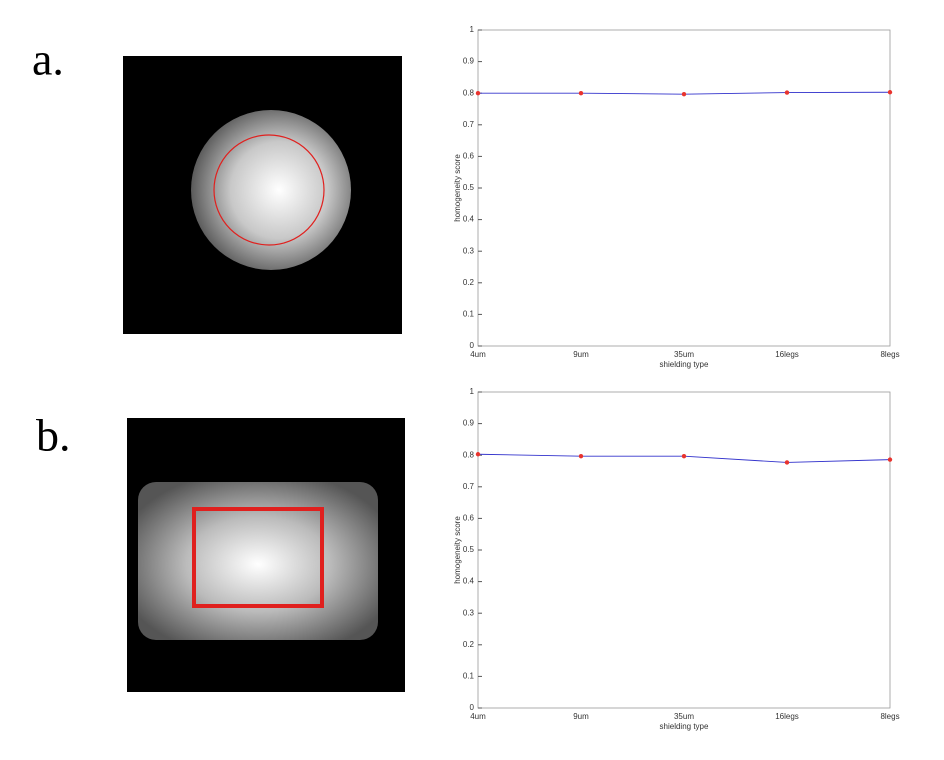 The width and height of the screenshot is (944, 760). What do you see at coordinates (53, 435) in the screenshot?
I see `panel-label: b.` at bounding box center [53, 435].